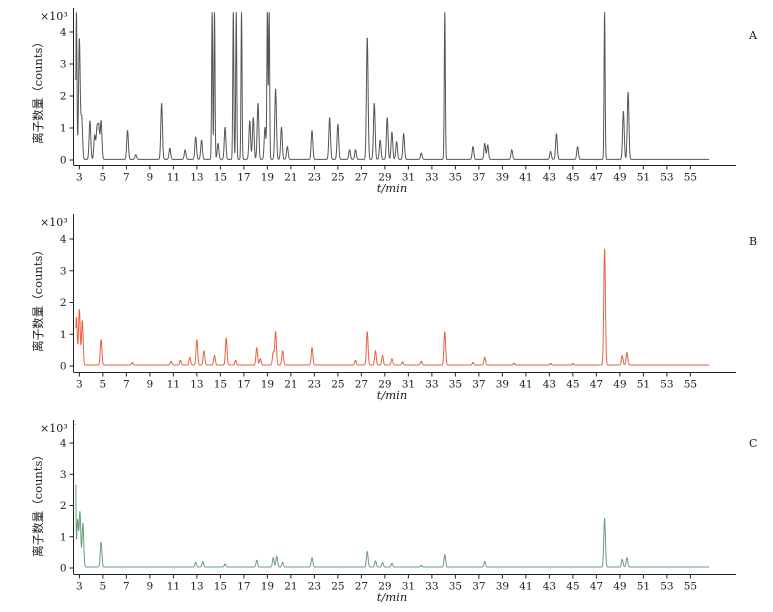  What do you see at coordinates (63, 475) in the screenshot?
I see `panel-c-y-tick-label-3: 3` at bounding box center [63, 475].